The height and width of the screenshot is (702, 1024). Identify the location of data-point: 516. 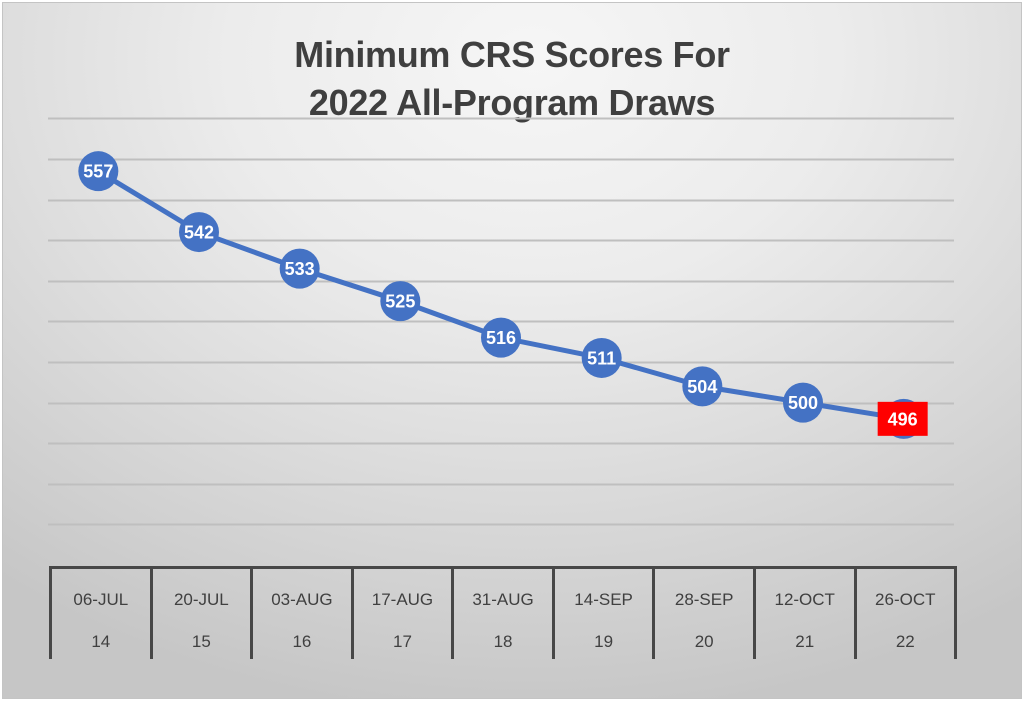
(501, 337).